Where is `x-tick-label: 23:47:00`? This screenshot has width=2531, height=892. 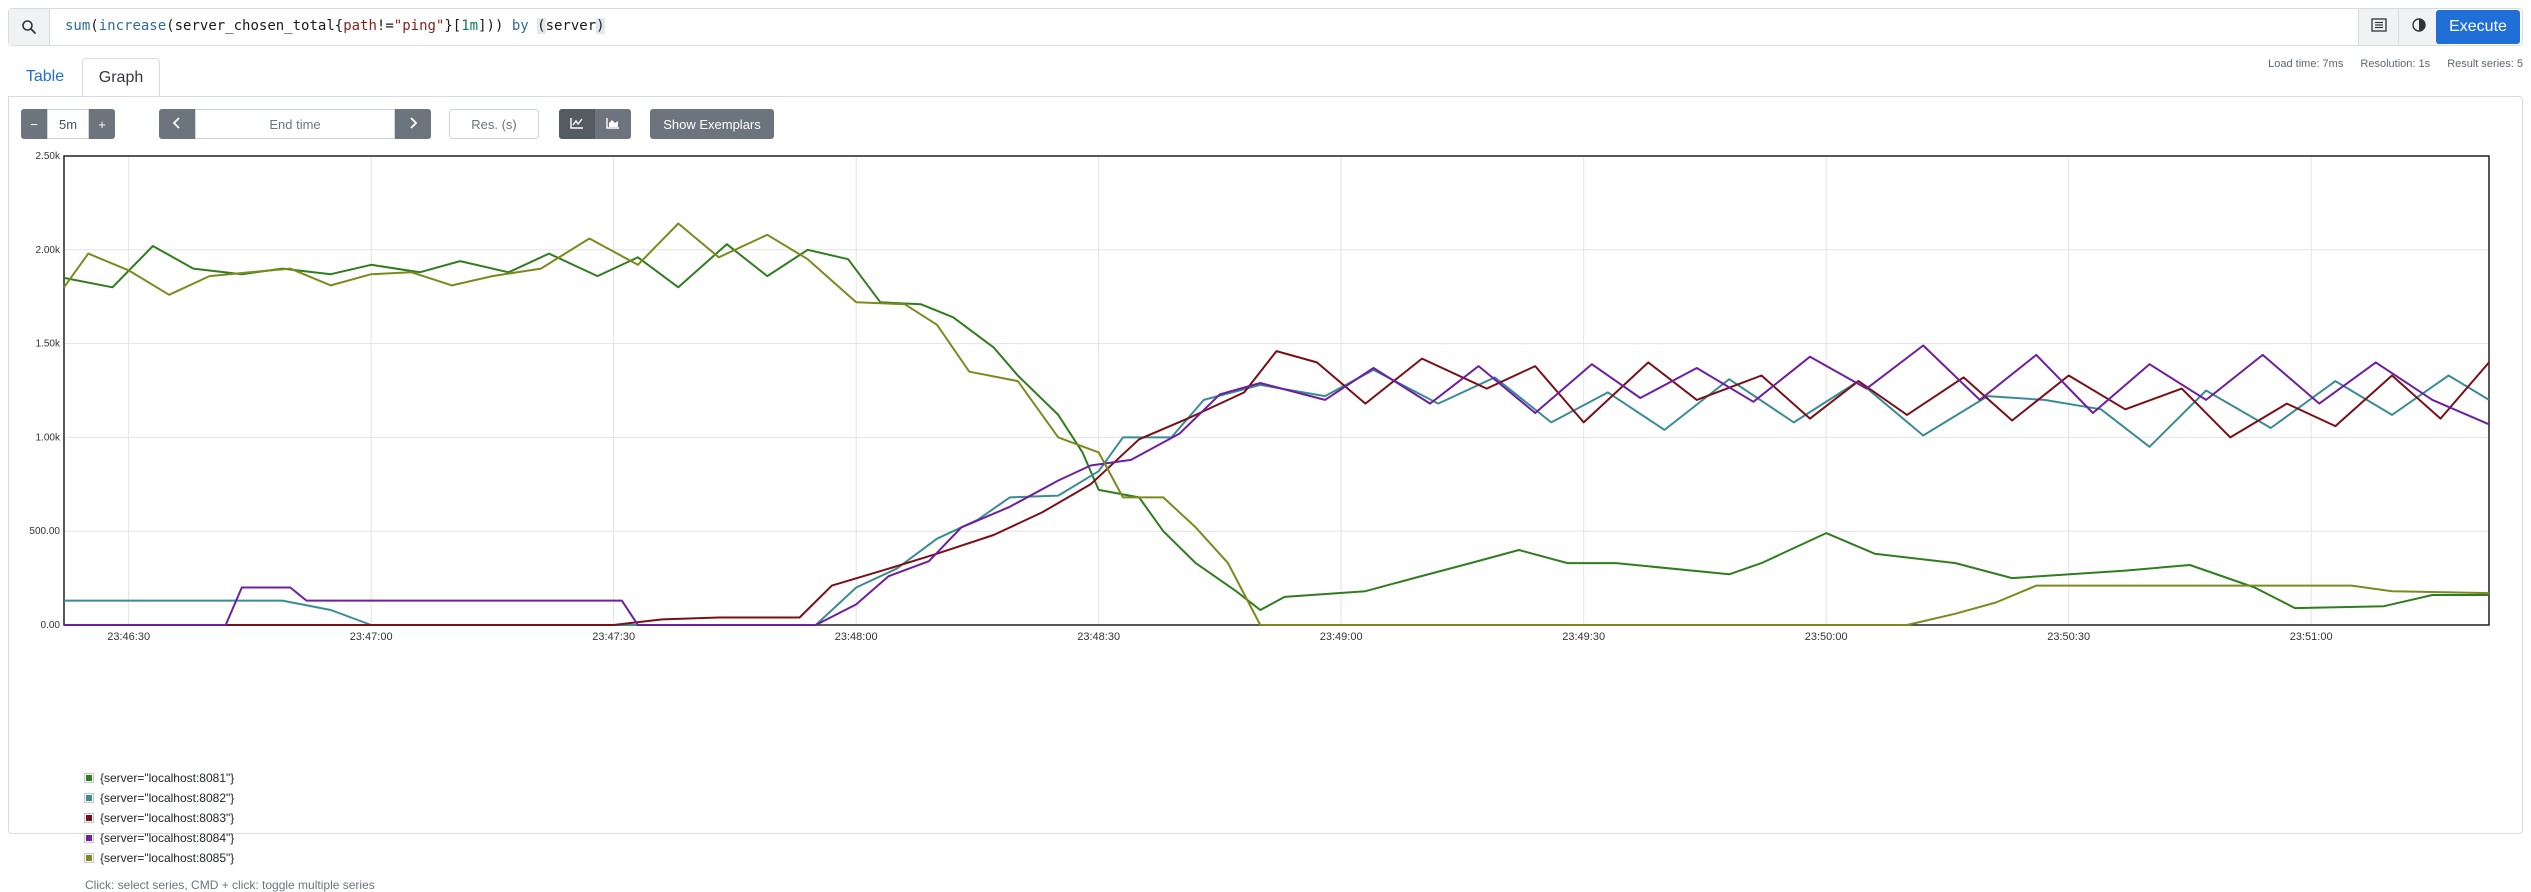
x-tick-label: 23:47:00 is located at coordinates (371, 637).